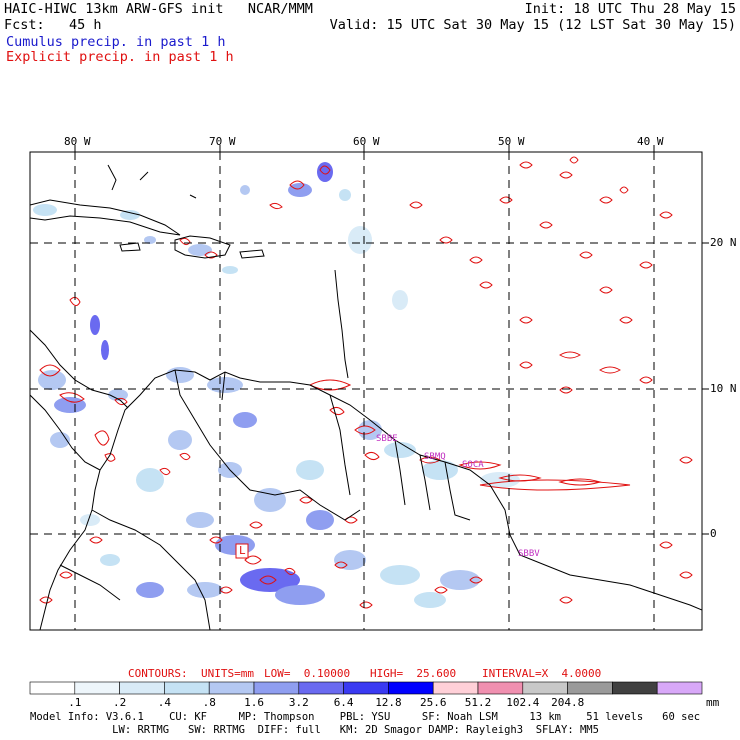 The height and width of the screenshot is (740, 740). I want to click on lat-label-0: 0, so click(713, 533).